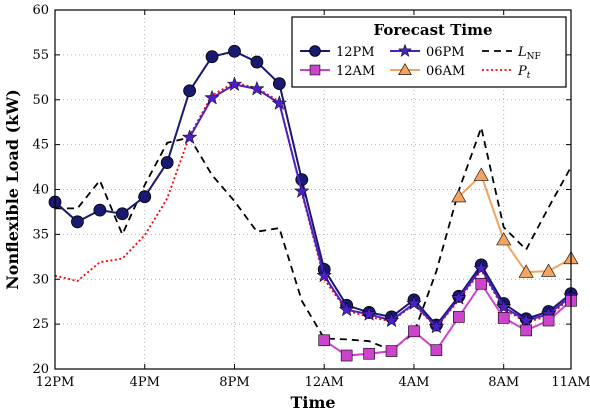 The image size is (590, 412). I want to click on y-tick-label: 45, so click(40, 145).